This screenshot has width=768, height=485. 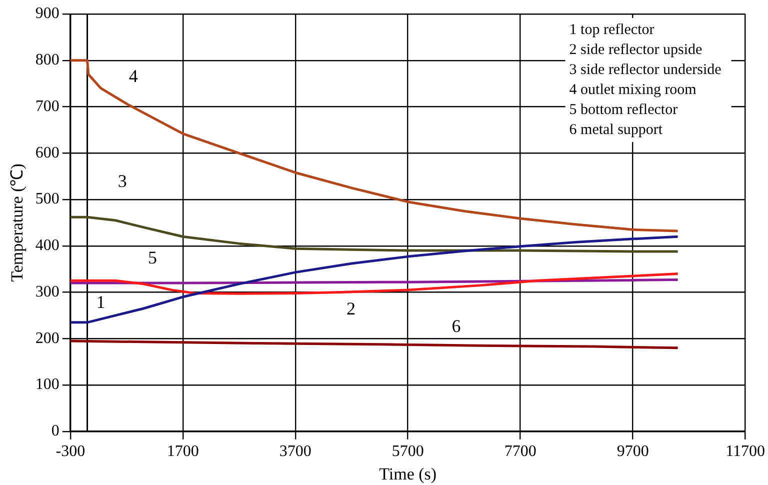 I want to click on x-tick-label: 5700, so click(x=408, y=451).